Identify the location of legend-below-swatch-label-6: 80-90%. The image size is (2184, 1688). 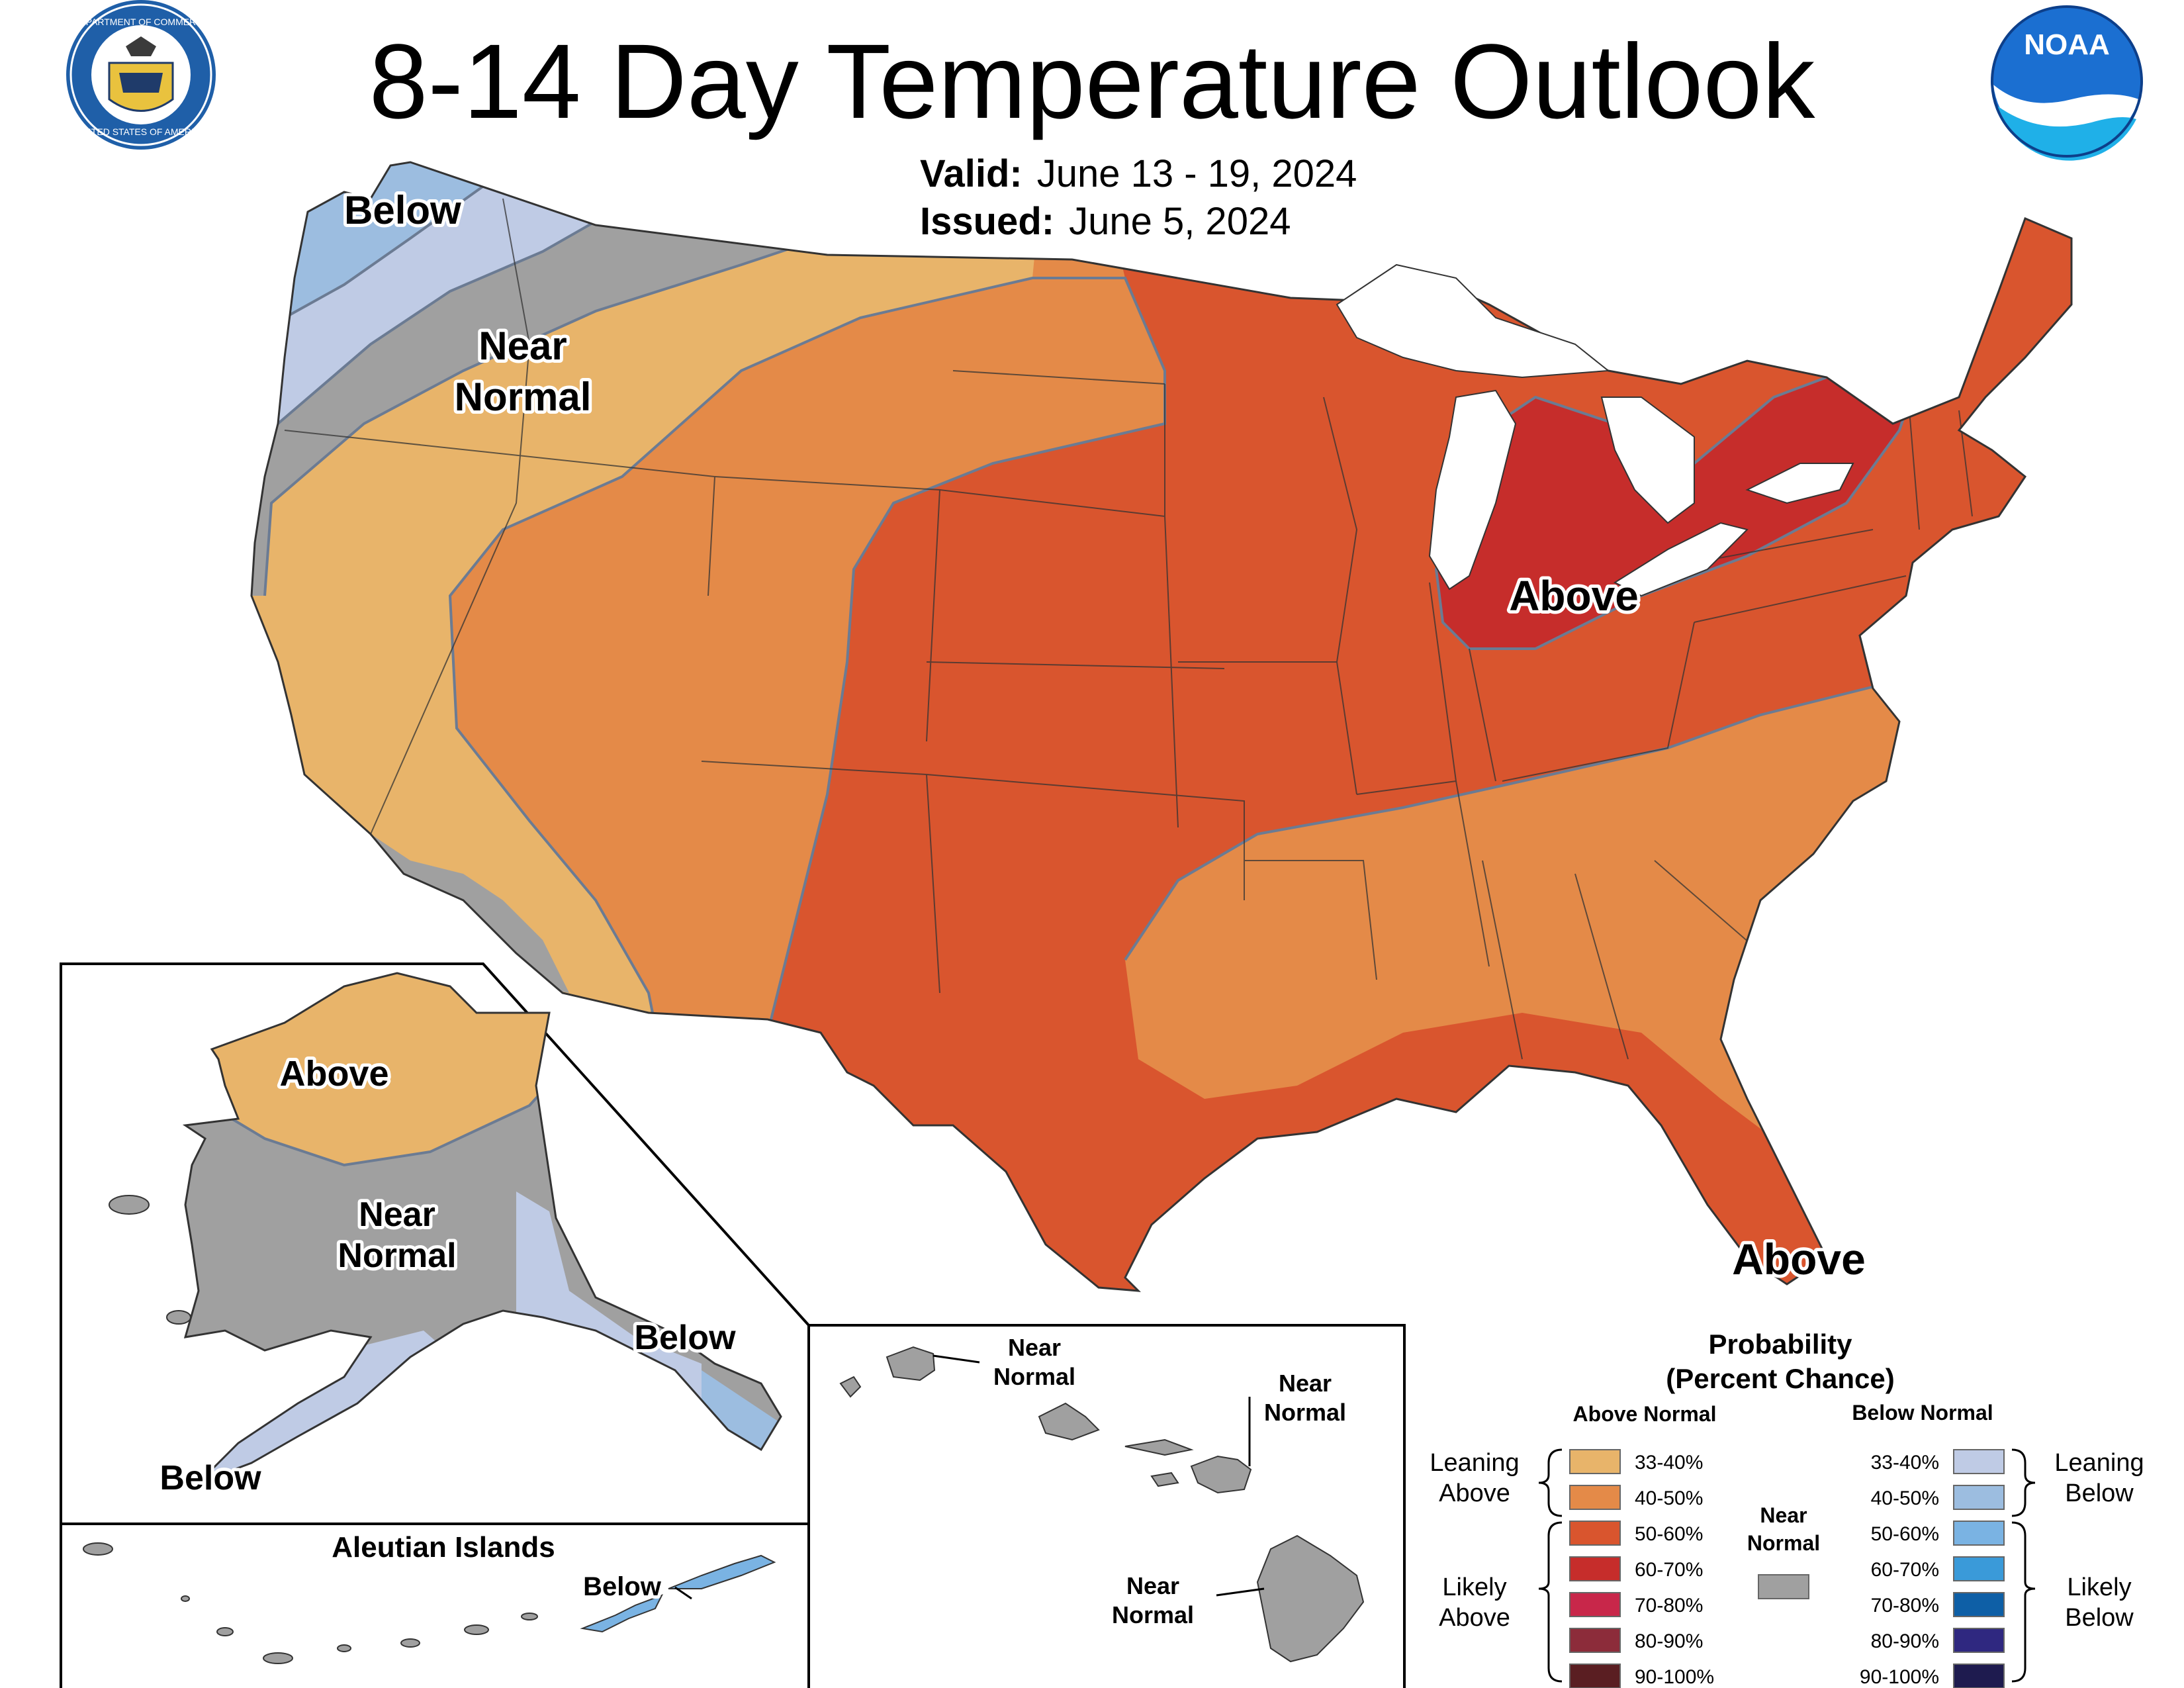
(1905, 1641).